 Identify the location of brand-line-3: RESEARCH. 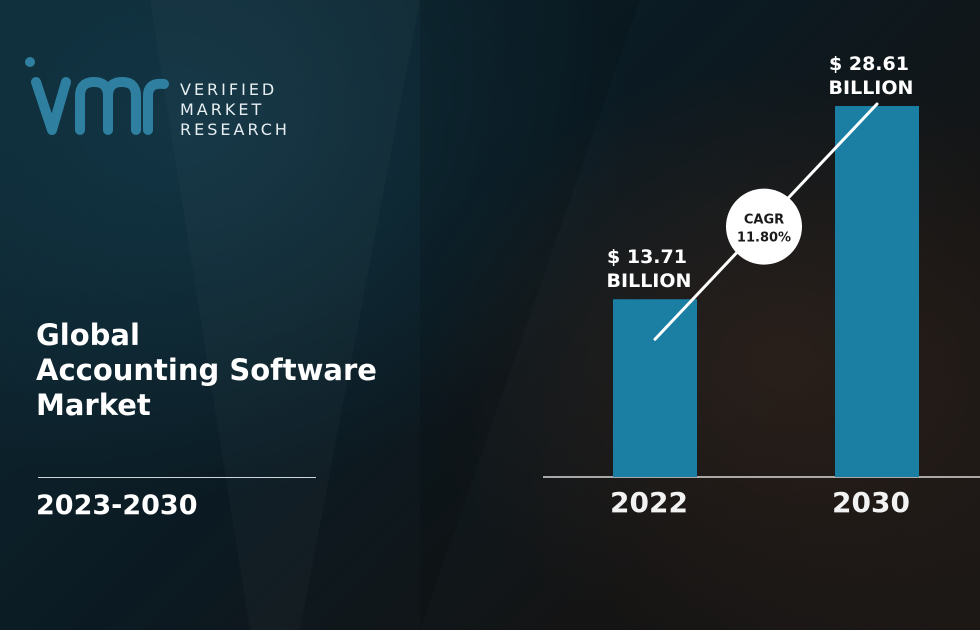
(235, 129).